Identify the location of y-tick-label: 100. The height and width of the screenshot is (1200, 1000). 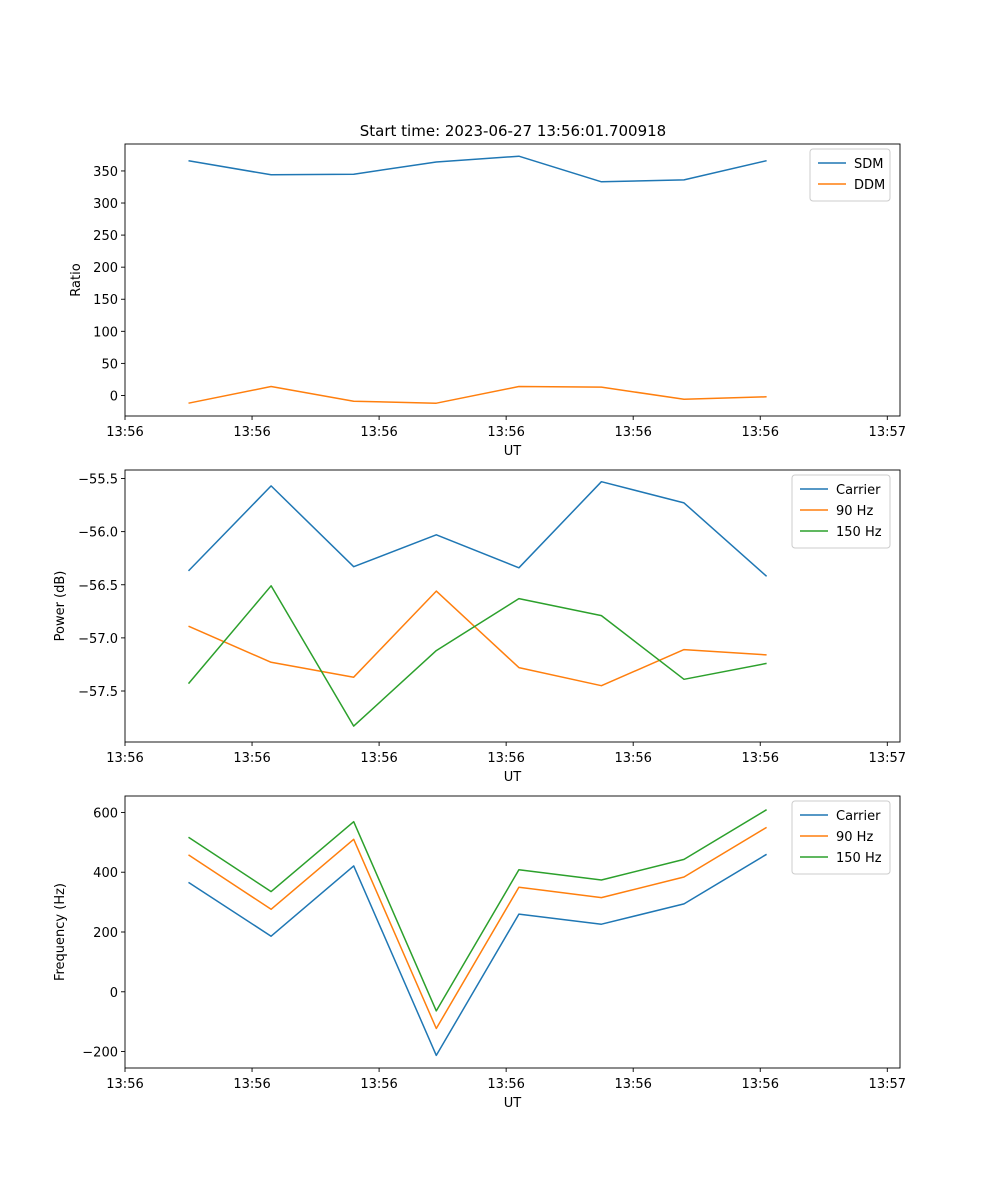
(105, 332).